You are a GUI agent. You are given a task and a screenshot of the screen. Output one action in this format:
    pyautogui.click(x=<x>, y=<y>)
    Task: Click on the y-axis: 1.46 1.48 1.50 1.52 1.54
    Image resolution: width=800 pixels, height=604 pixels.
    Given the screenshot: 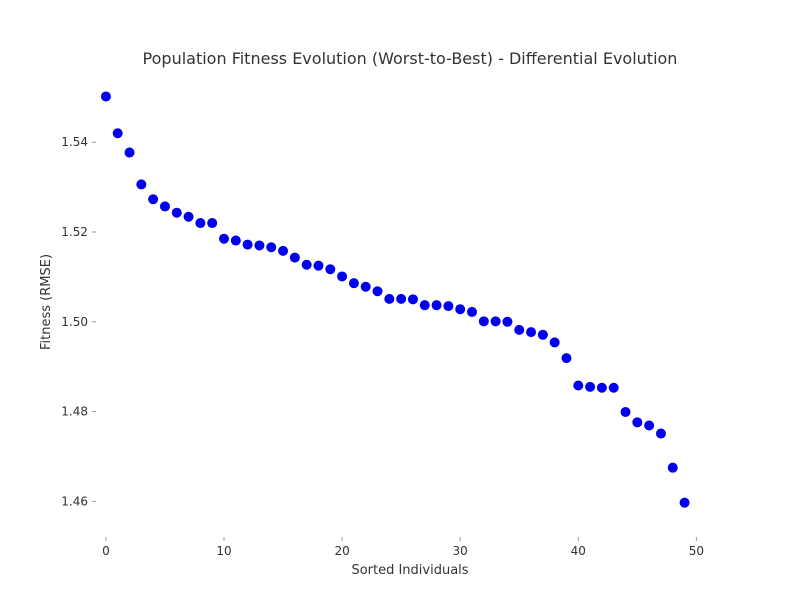 What is the action you would take?
    pyautogui.click(x=78, y=321)
    